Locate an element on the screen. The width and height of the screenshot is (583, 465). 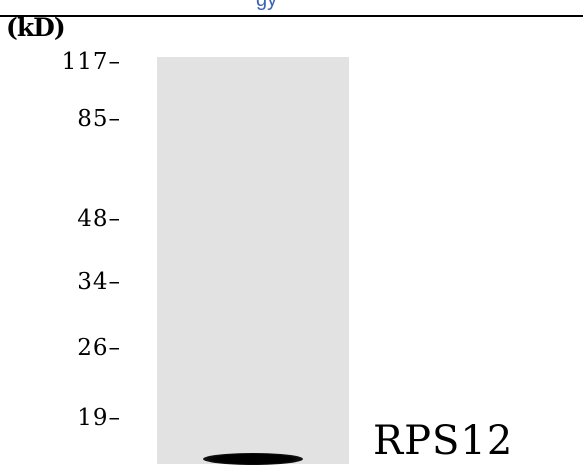
protein-label: RPS12 is located at coordinates (443, 441).